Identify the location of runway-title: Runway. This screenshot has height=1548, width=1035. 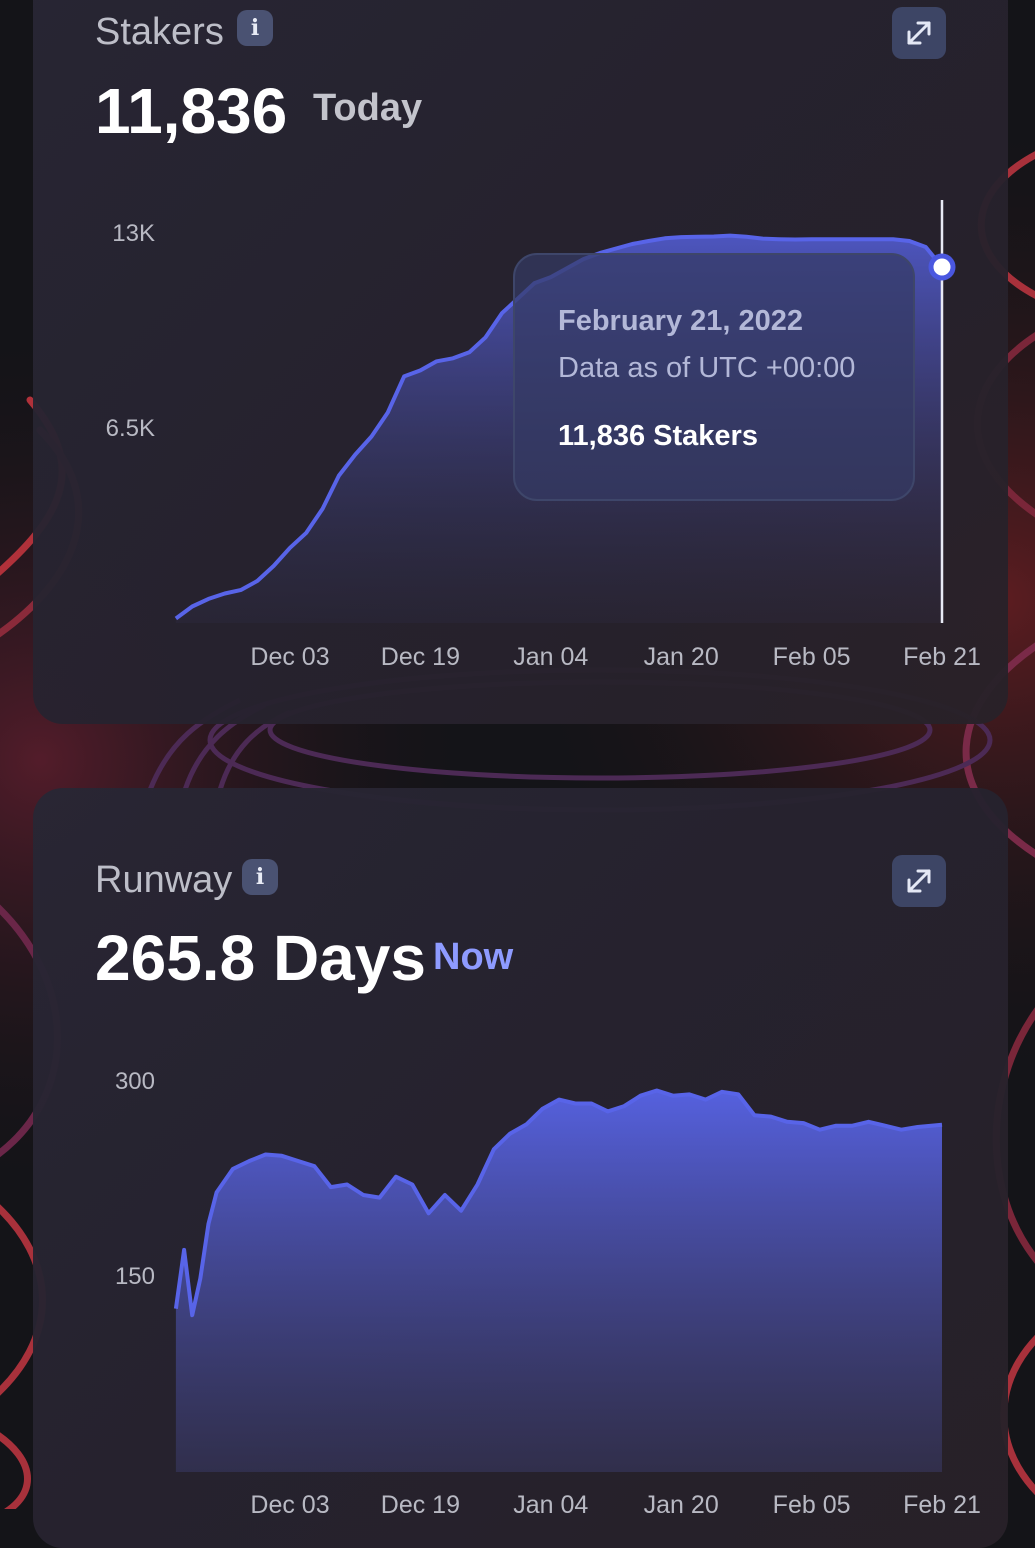
(164, 880).